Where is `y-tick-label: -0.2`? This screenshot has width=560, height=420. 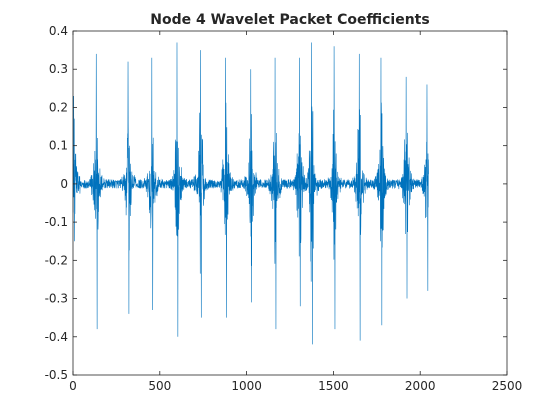
y-tick-label: -0.2 is located at coordinates (56, 260).